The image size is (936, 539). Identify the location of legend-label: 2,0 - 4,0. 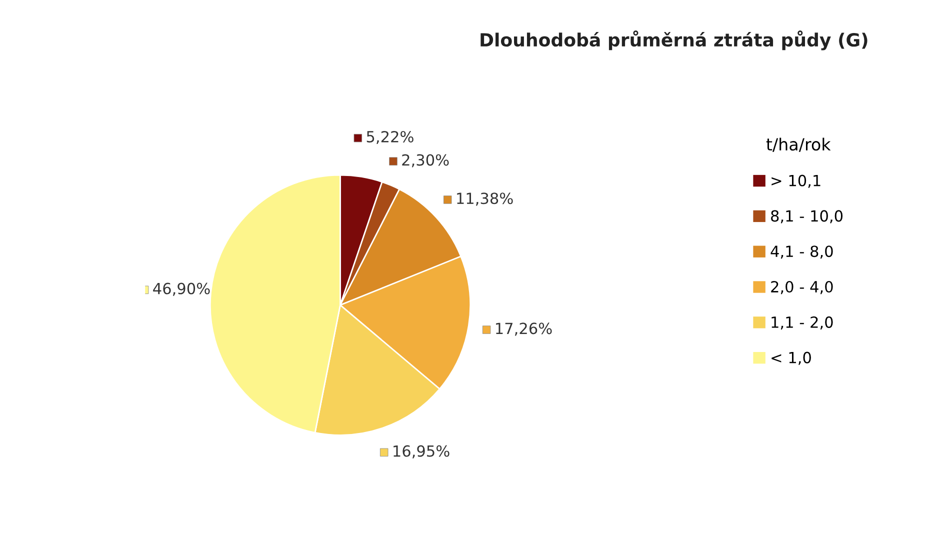
(802, 287).